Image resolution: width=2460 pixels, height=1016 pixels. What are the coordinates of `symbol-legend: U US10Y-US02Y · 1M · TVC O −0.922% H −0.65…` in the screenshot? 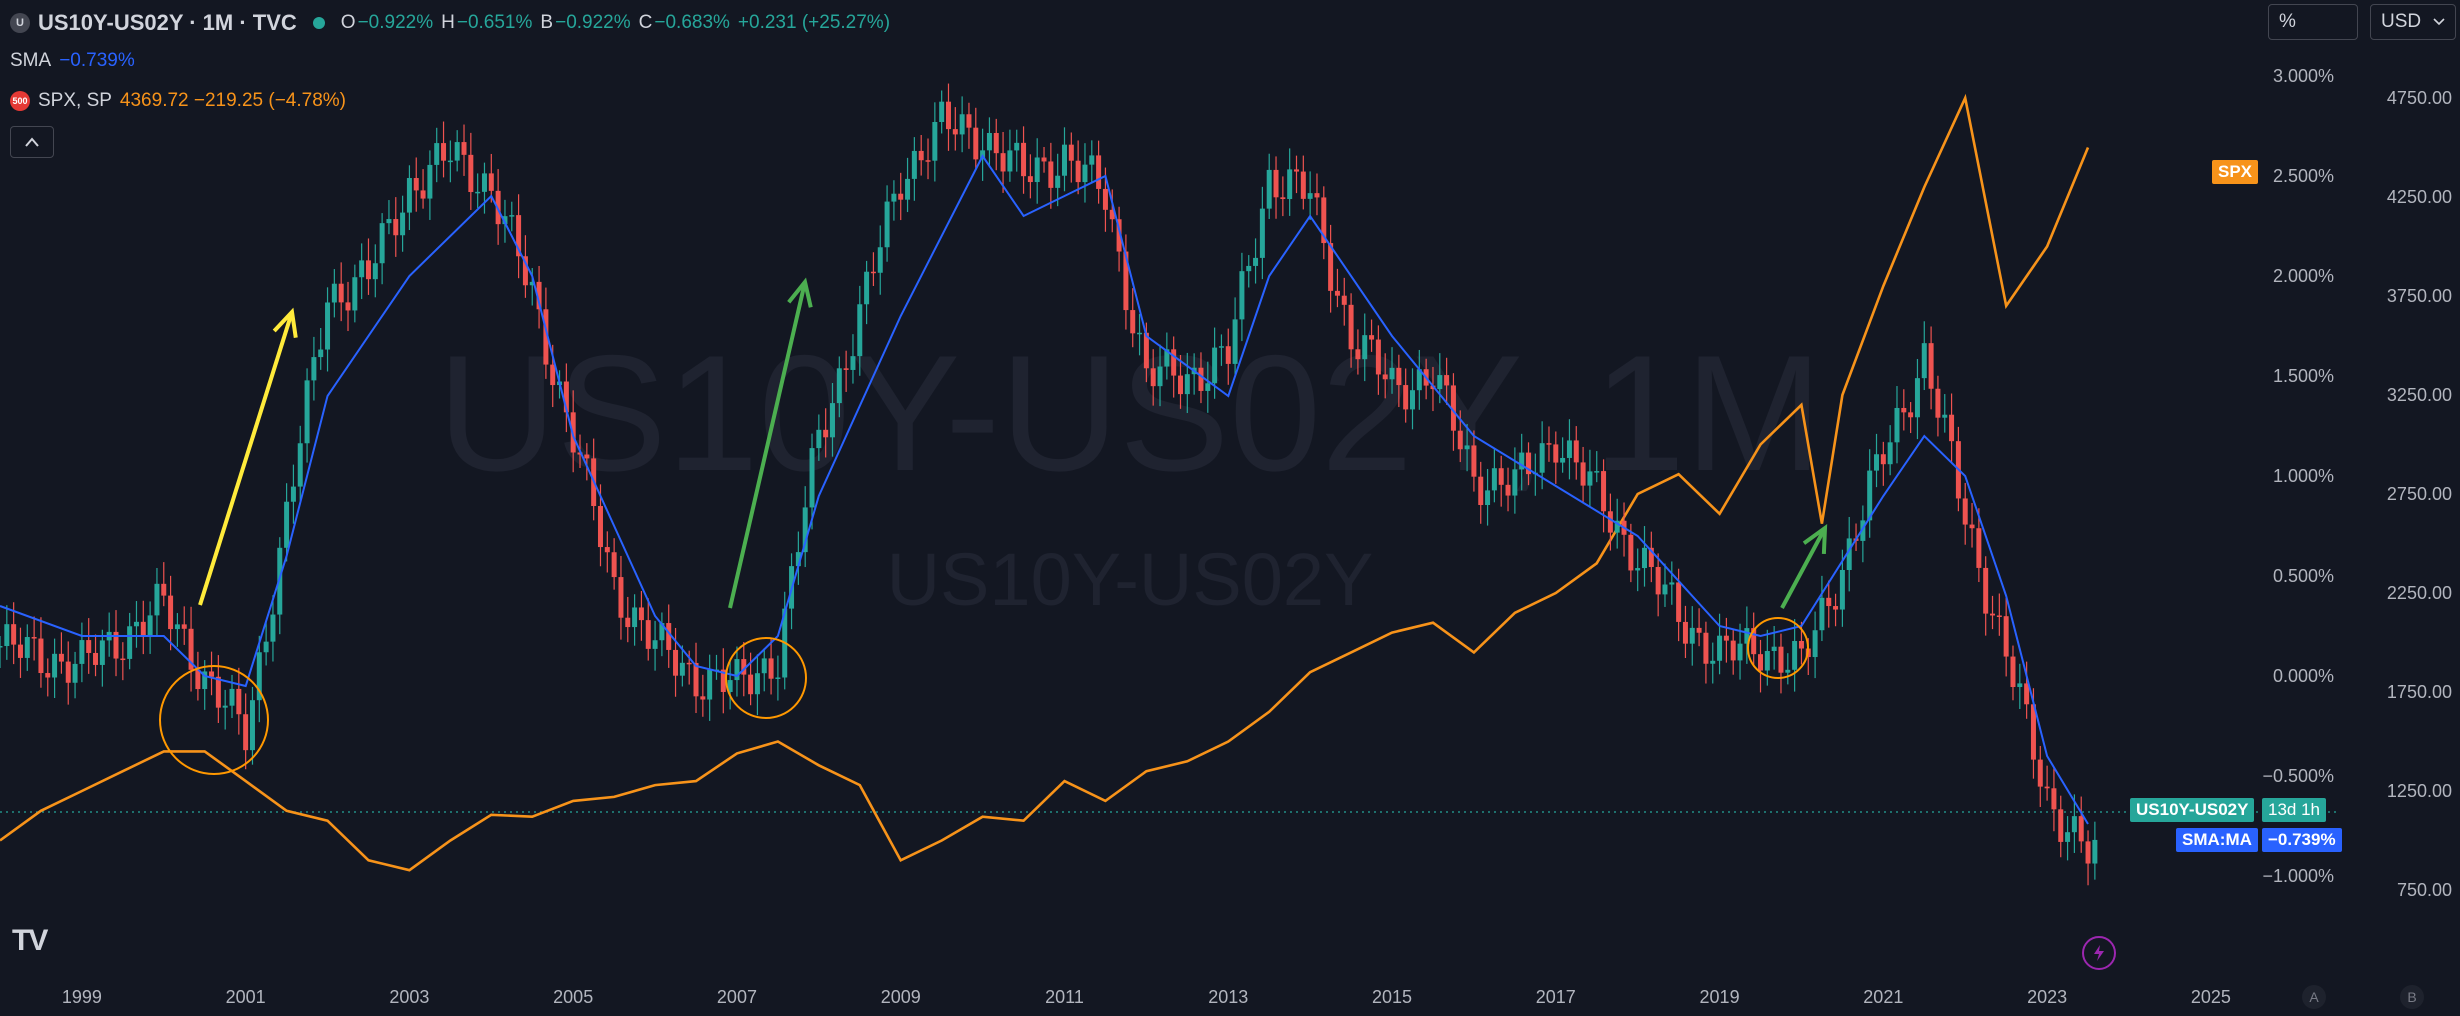 It's located at (450, 23).